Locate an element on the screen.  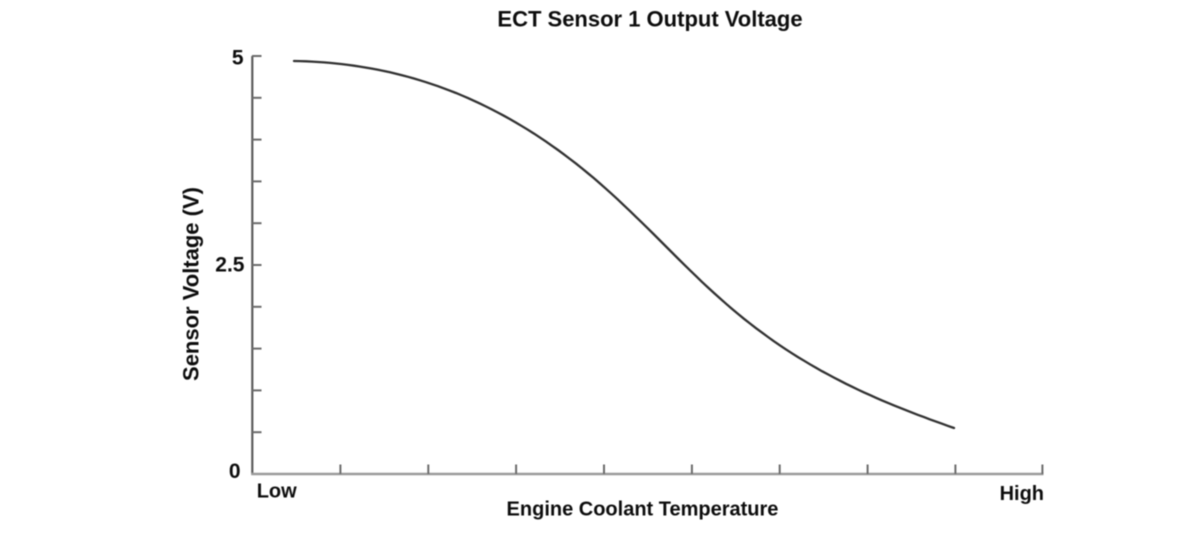
svg-text: ECT Sensor 1 Output Voltage is located at coordinates (649, 19).